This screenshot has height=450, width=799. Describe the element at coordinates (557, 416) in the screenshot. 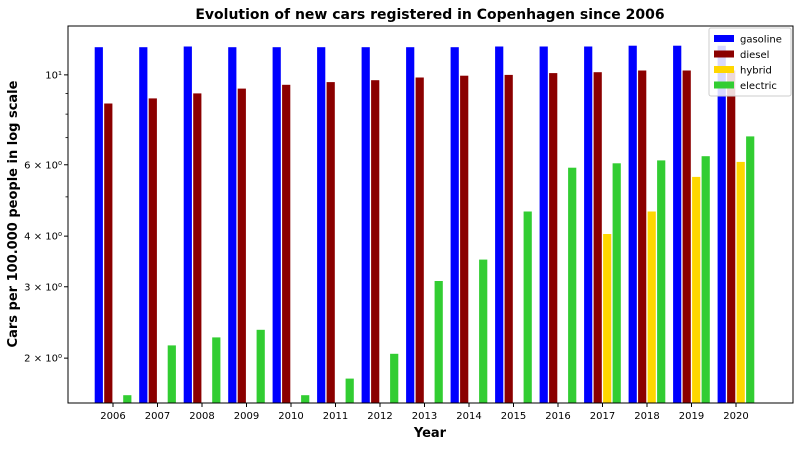

I see `x-tick-label-2016: 2016` at that location.